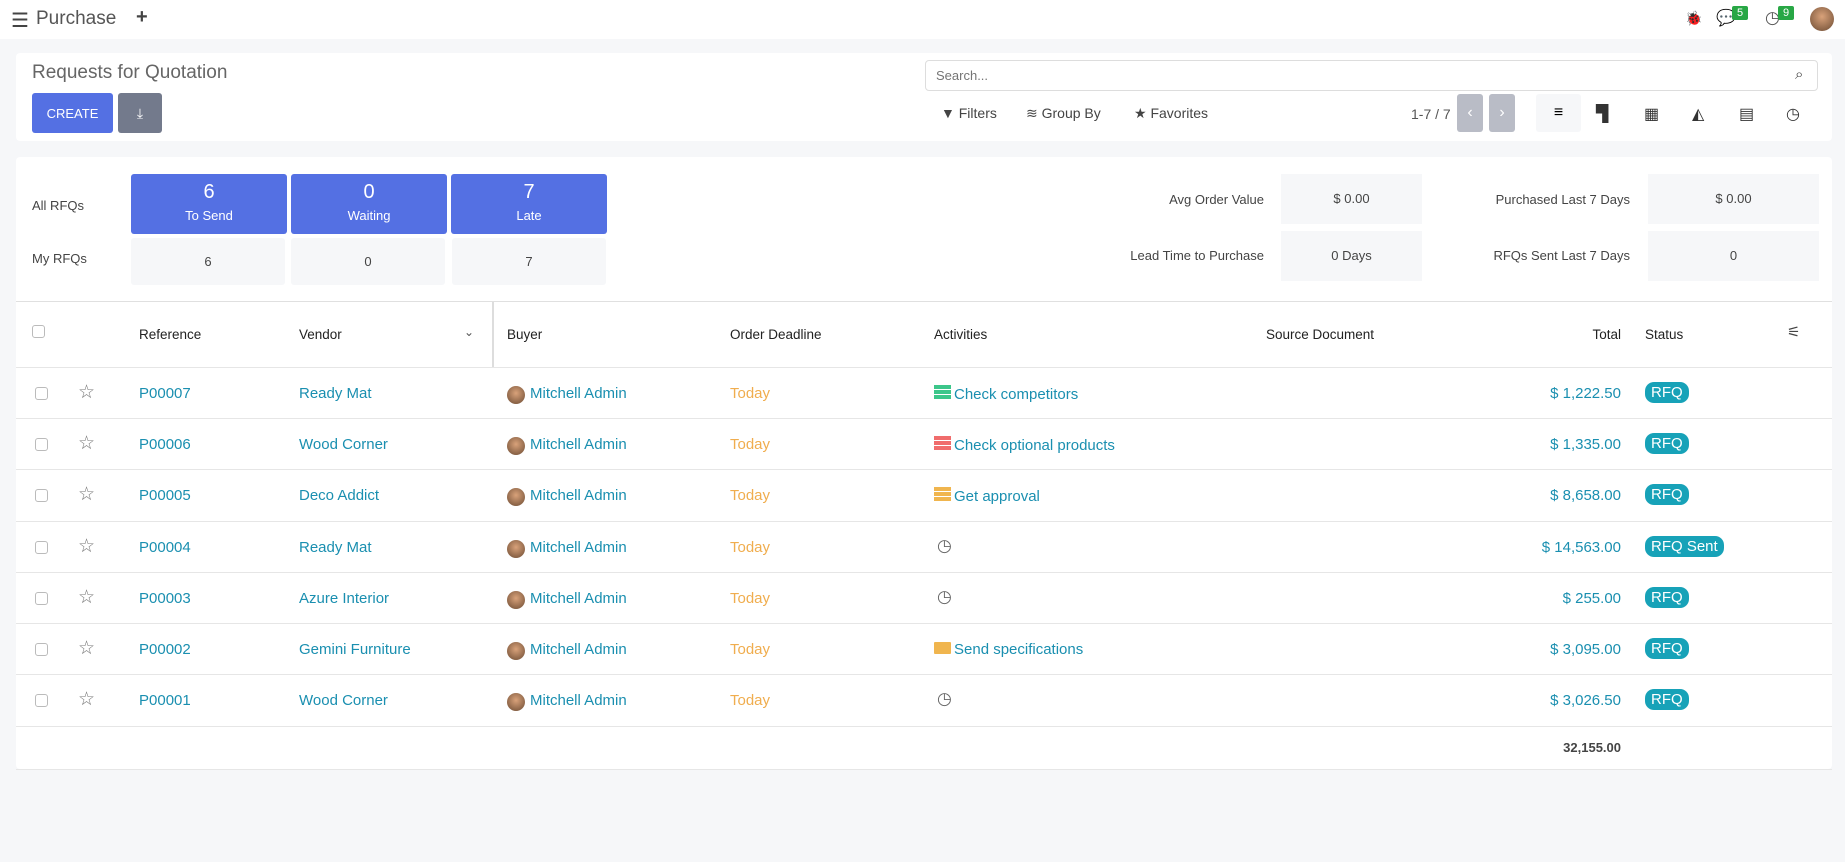 The width and height of the screenshot is (1845, 862). Describe the element at coordinates (750, 547) in the screenshot. I see `order-deadline: Today` at that location.